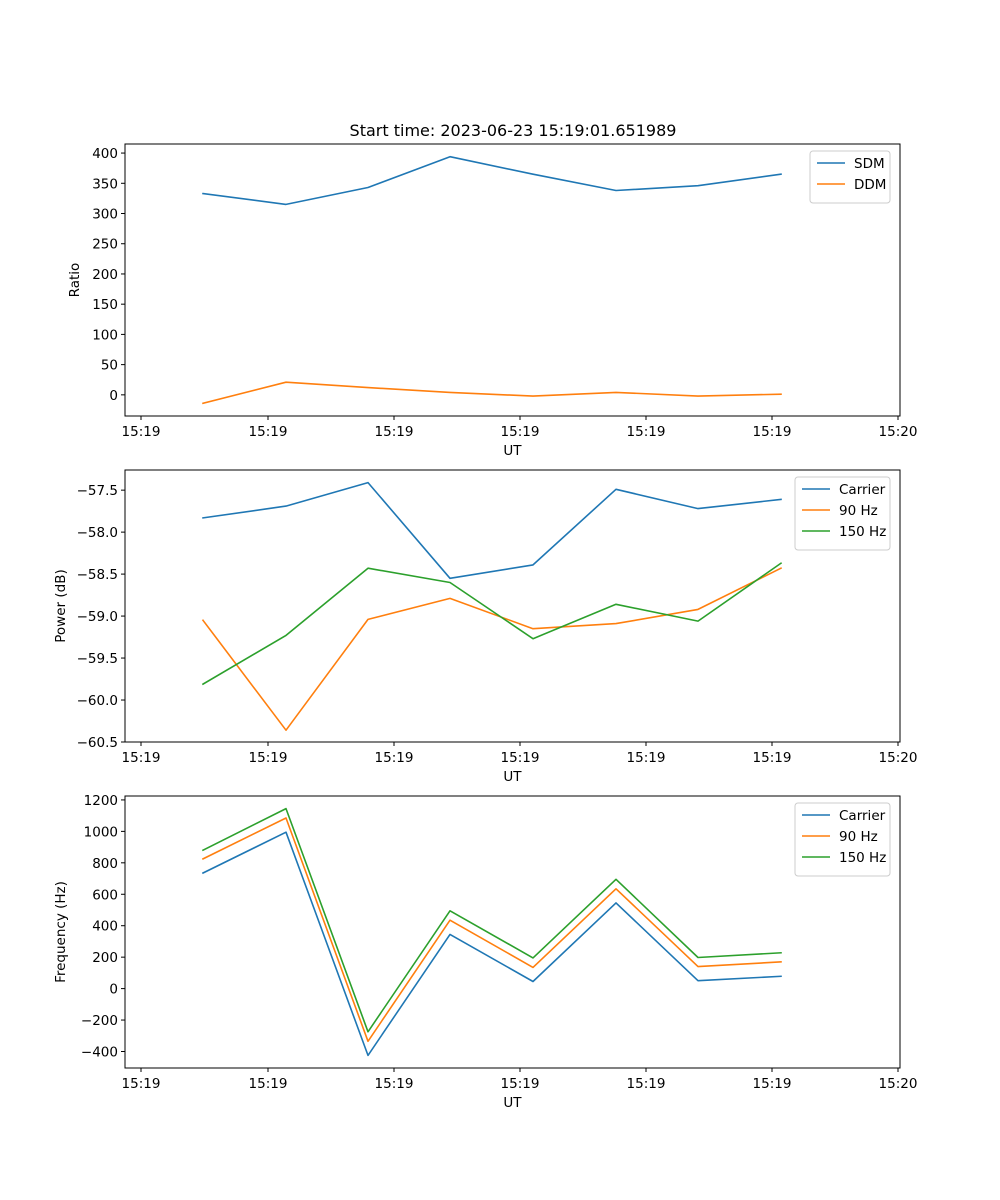  I want to click on series-line-sdm, so click(492, 180).